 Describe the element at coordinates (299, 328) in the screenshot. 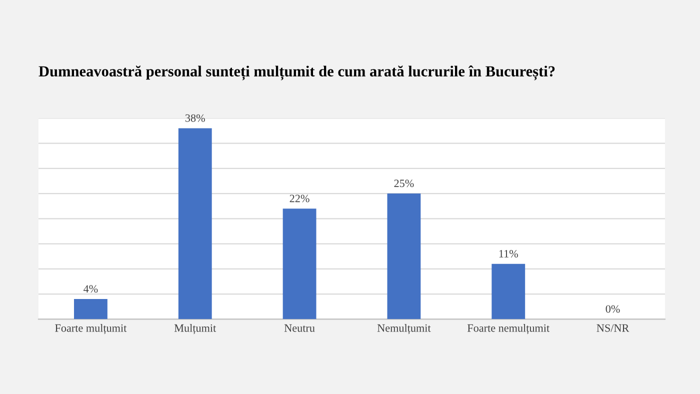

I see `x-tick-label: Neutru` at that location.